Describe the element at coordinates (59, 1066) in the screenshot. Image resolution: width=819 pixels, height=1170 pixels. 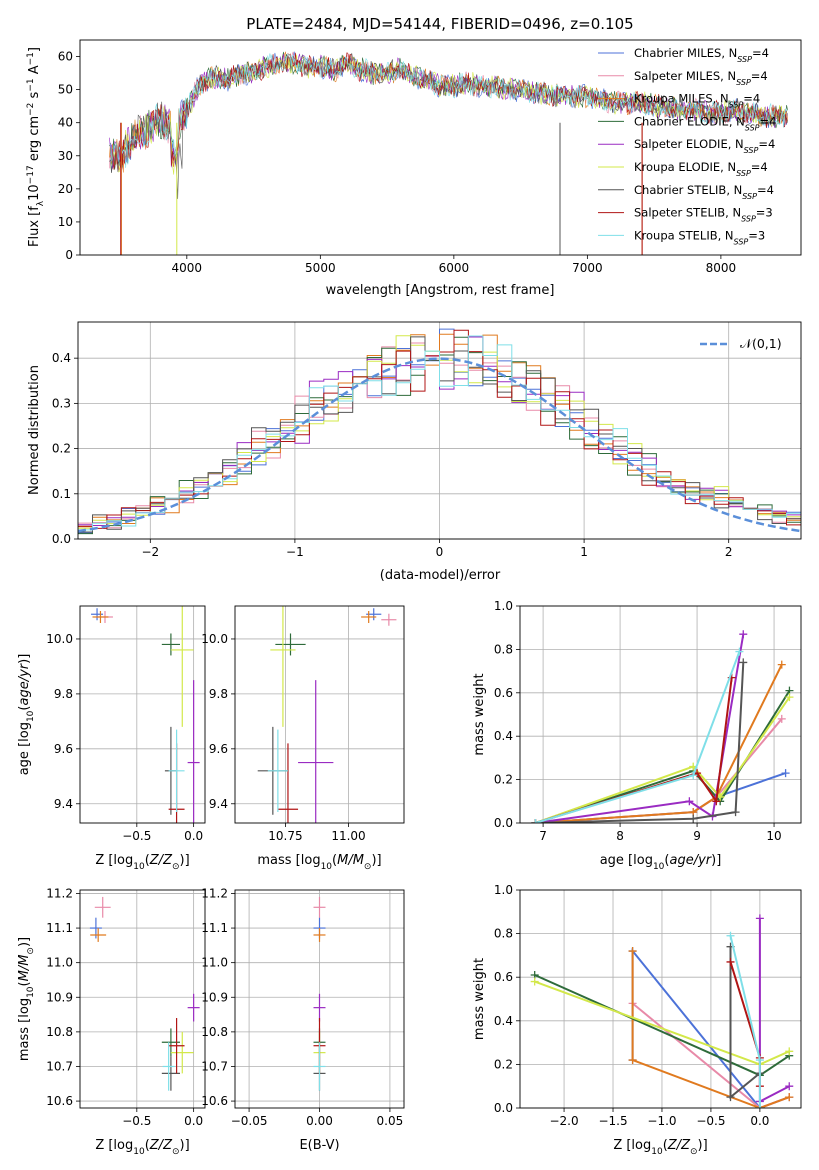
I see `y-tick-label: 10.7` at that location.